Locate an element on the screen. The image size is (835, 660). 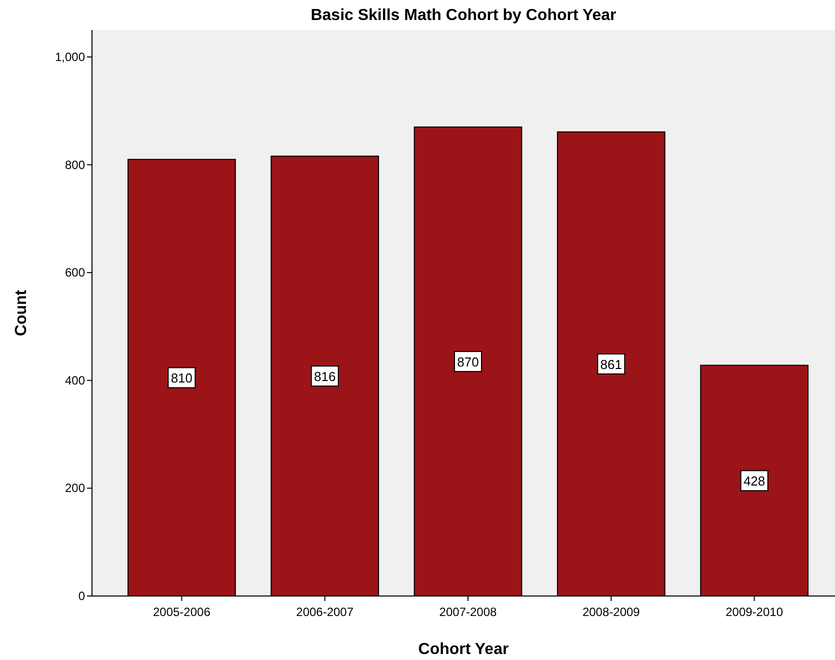
chart-title: Basic Skills Math Cohort by Cohort Year is located at coordinates (463, 15).